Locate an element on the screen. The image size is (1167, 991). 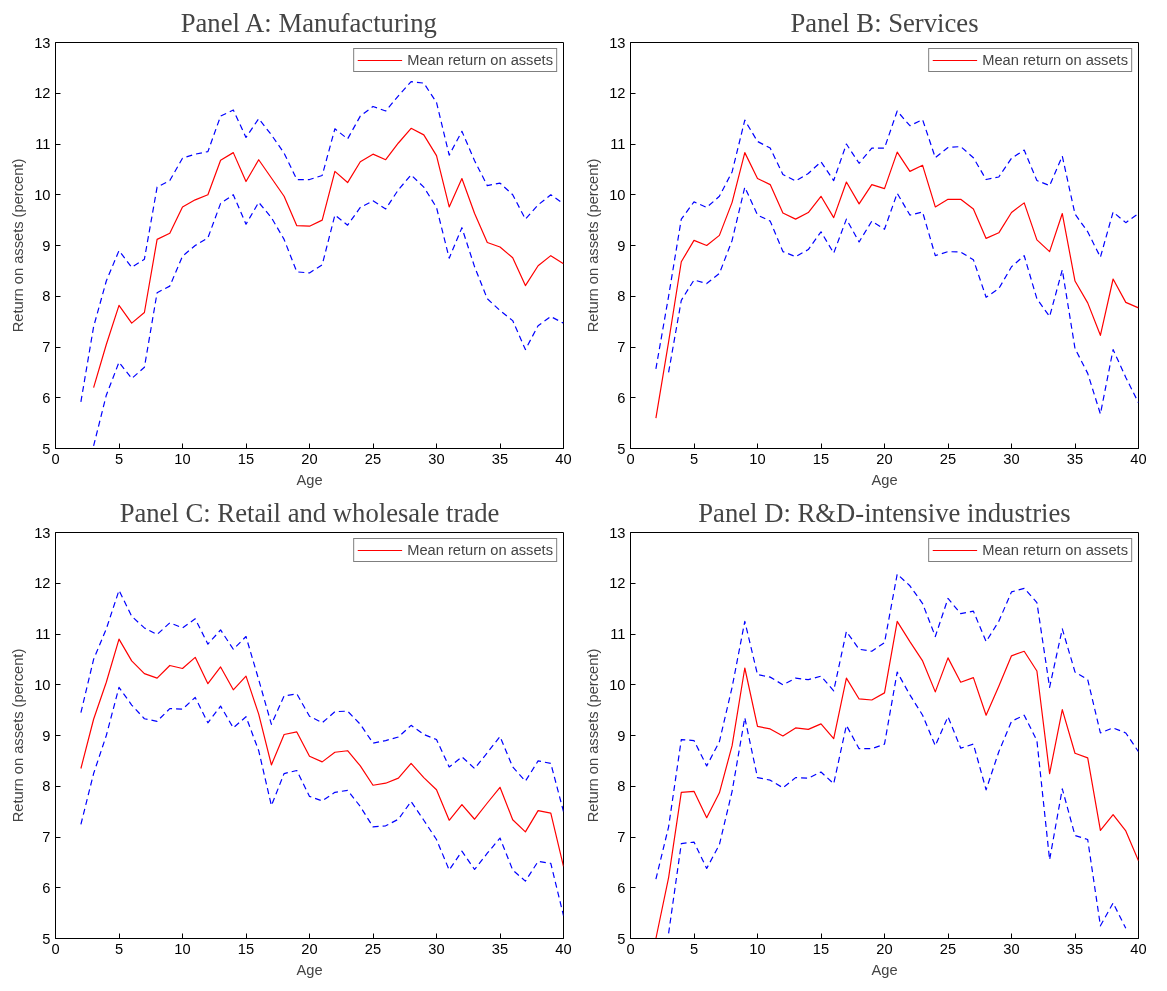
chart-title: Panel A: Manufacturing is located at coordinates (308, 22).